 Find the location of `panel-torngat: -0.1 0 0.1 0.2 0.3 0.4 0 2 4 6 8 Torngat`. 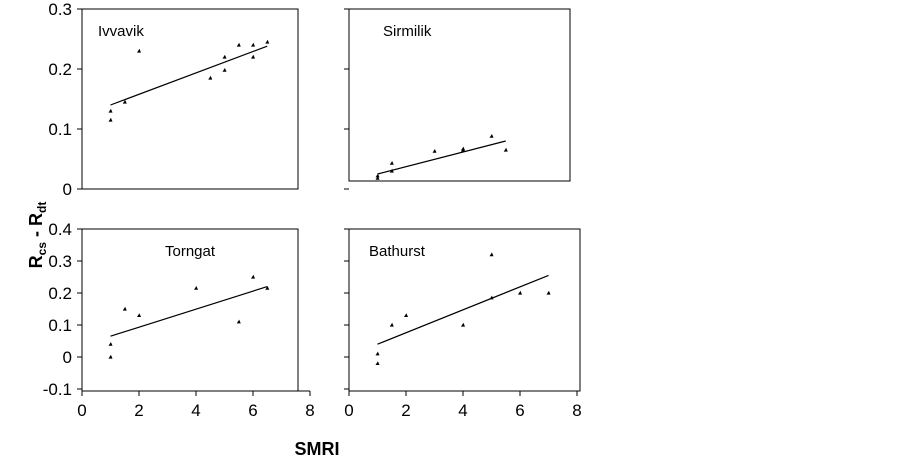

panel-torngat: -0.1 0 0.1 0.2 0.3 0.4 0 2 4 6 8 Torngat is located at coordinates (179, 320).